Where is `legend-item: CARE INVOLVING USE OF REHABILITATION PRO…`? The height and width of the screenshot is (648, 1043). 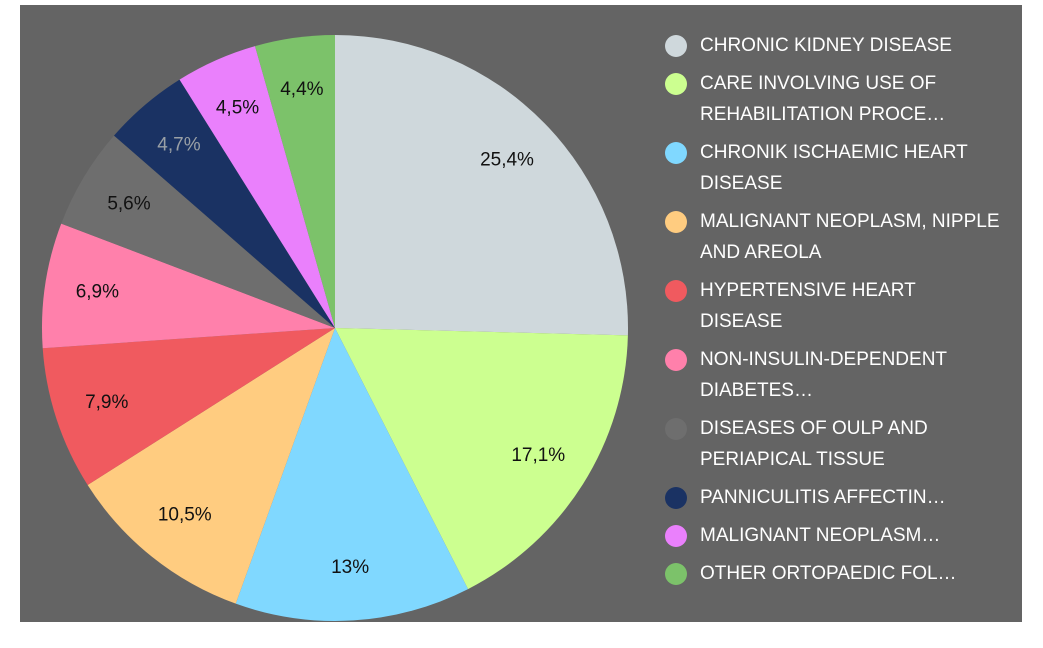 legend-item: CARE INVOLVING USE OF REHABILITATION PRO… is located at coordinates (840, 99).